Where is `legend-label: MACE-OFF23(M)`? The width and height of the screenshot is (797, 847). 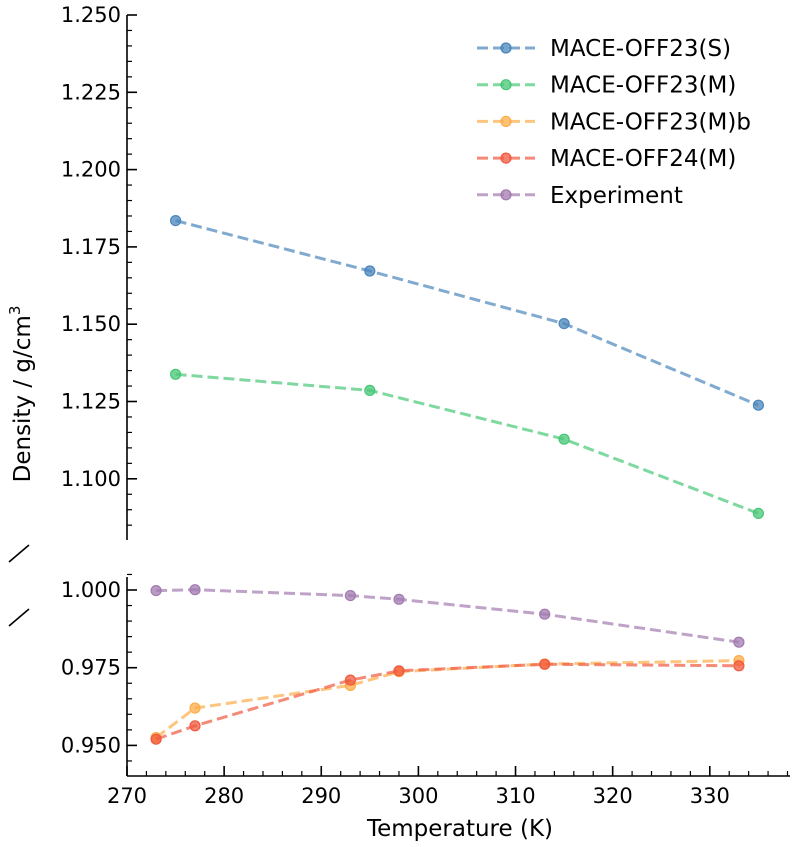 legend-label: MACE-OFF23(M) is located at coordinates (643, 86).